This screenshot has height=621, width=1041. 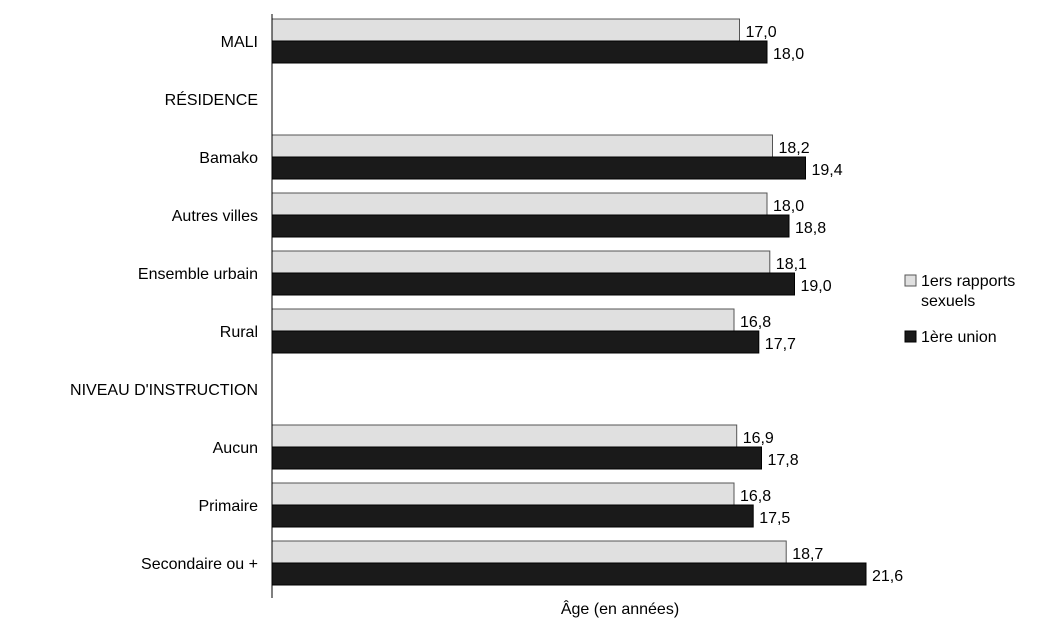 What do you see at coordinates (910, 336) in the screenshot?
I see `legend-swatch-first-union` at bounding box center [910, 336].